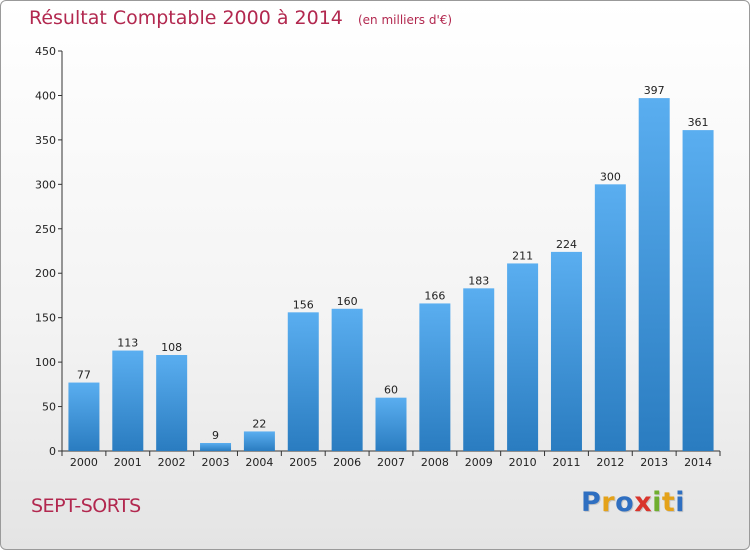 The height and width of the screenshot is (550, 750). Describe the element at coordinates (128, 462) in the screenshot. I see `x-tick-label: 2001` at that location.